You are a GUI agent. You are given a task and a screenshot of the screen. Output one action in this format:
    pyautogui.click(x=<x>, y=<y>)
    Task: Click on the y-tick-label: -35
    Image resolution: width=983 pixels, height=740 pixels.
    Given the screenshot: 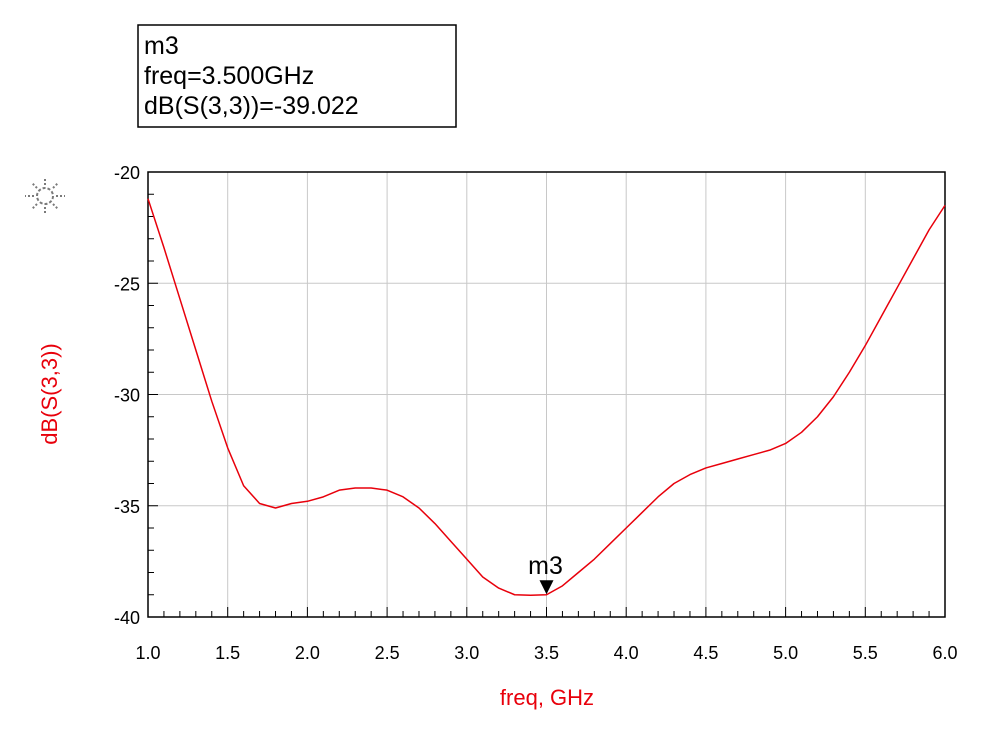 What is the action you would take?
    pyautogui.click(x=127, y=507)
    